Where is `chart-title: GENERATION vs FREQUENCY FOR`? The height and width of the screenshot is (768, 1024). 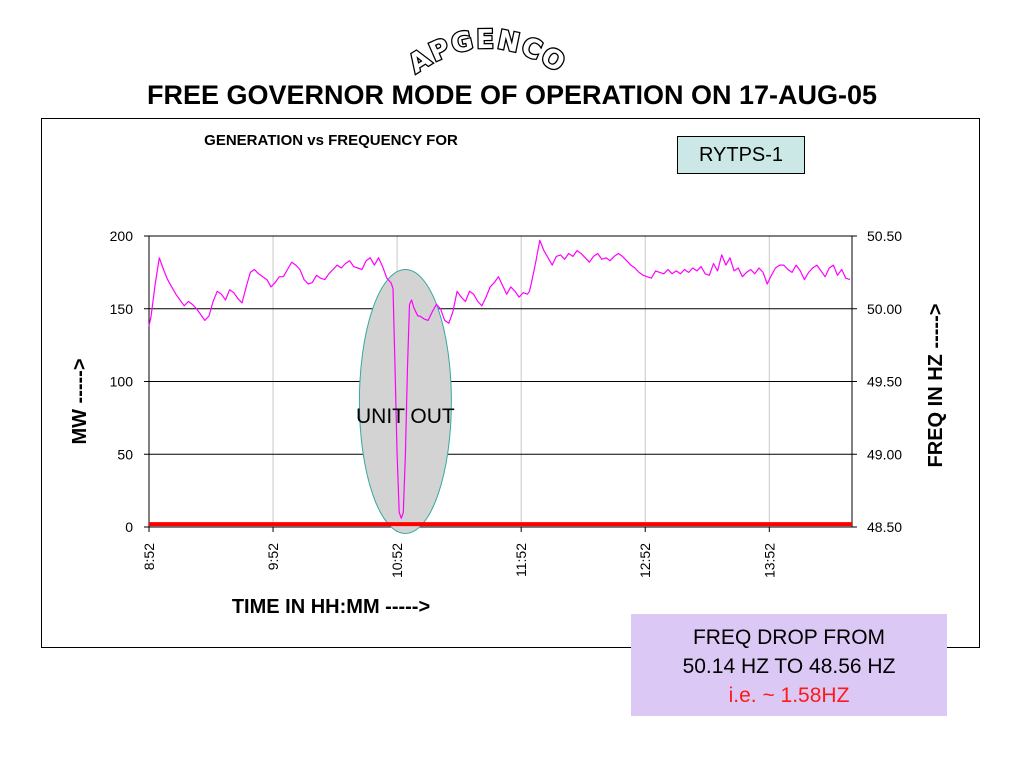
chart-title: GENERATION vs FREQUENCY FOR is located at coordinates (331, 140).